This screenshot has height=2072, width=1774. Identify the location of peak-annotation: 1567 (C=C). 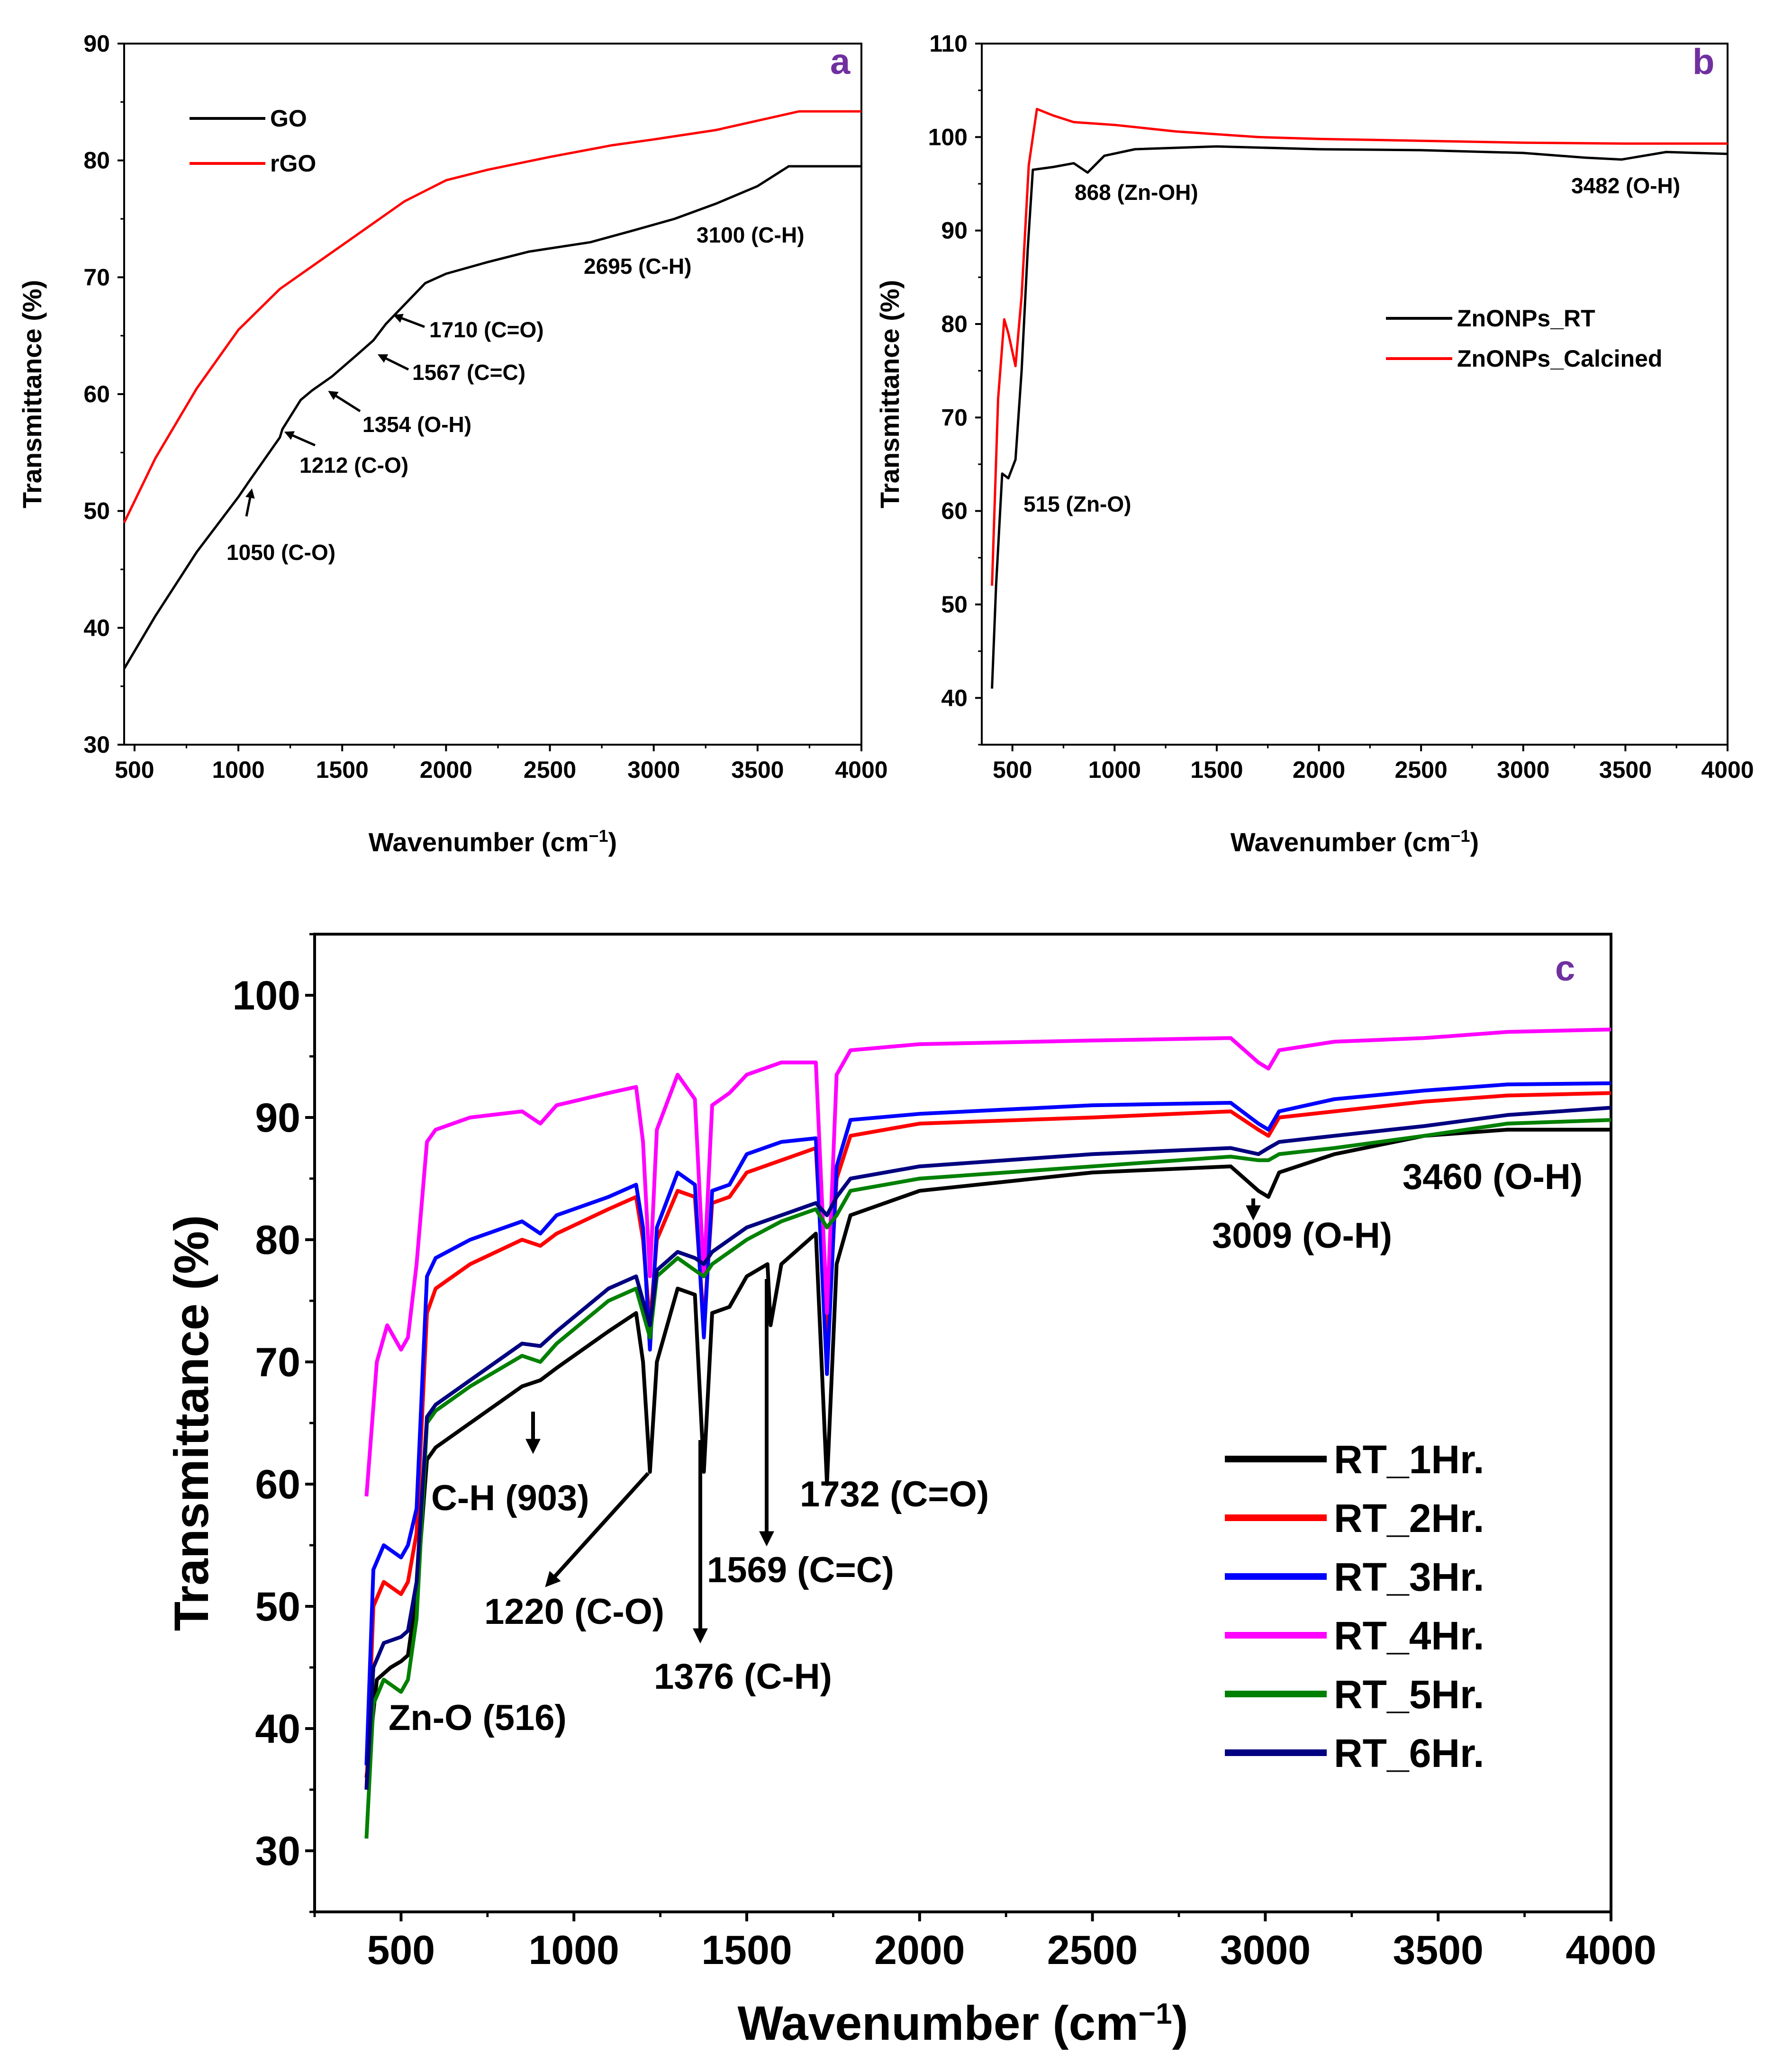
(468, 372).